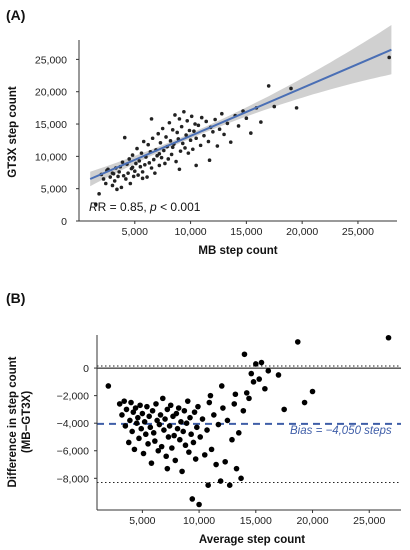 The width and height of the screenshot is (410, 550). I want to click on x-tick-label: 10,000, so click(199, 521).